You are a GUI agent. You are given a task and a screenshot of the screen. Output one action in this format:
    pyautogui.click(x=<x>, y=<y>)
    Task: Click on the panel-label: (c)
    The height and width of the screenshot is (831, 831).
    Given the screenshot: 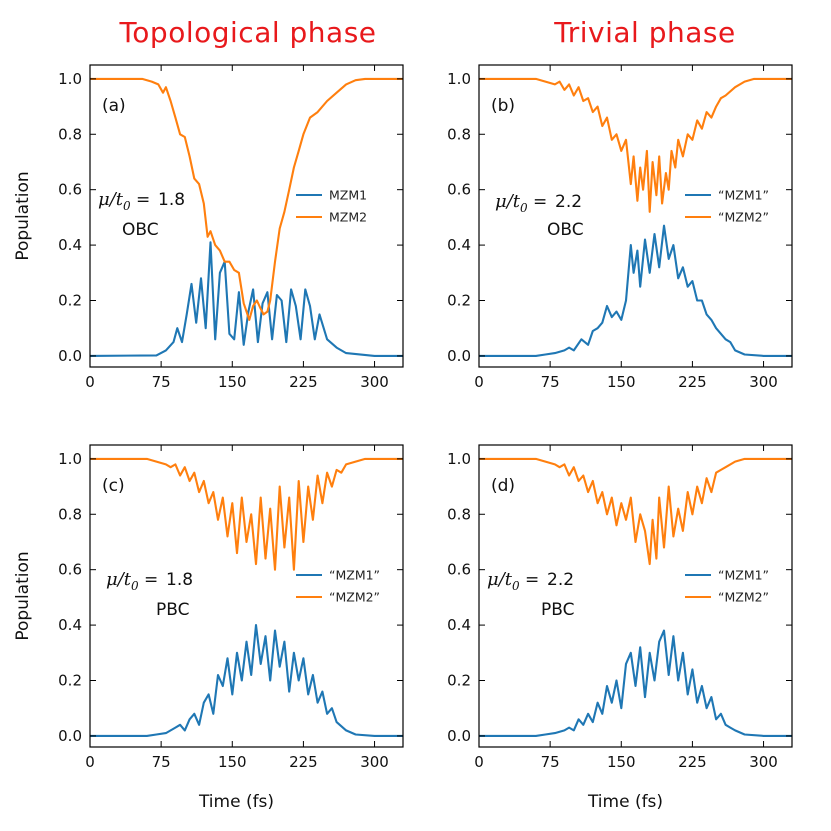 What is the action you would take?
    pyautogui.click(x=113, y=486)
    